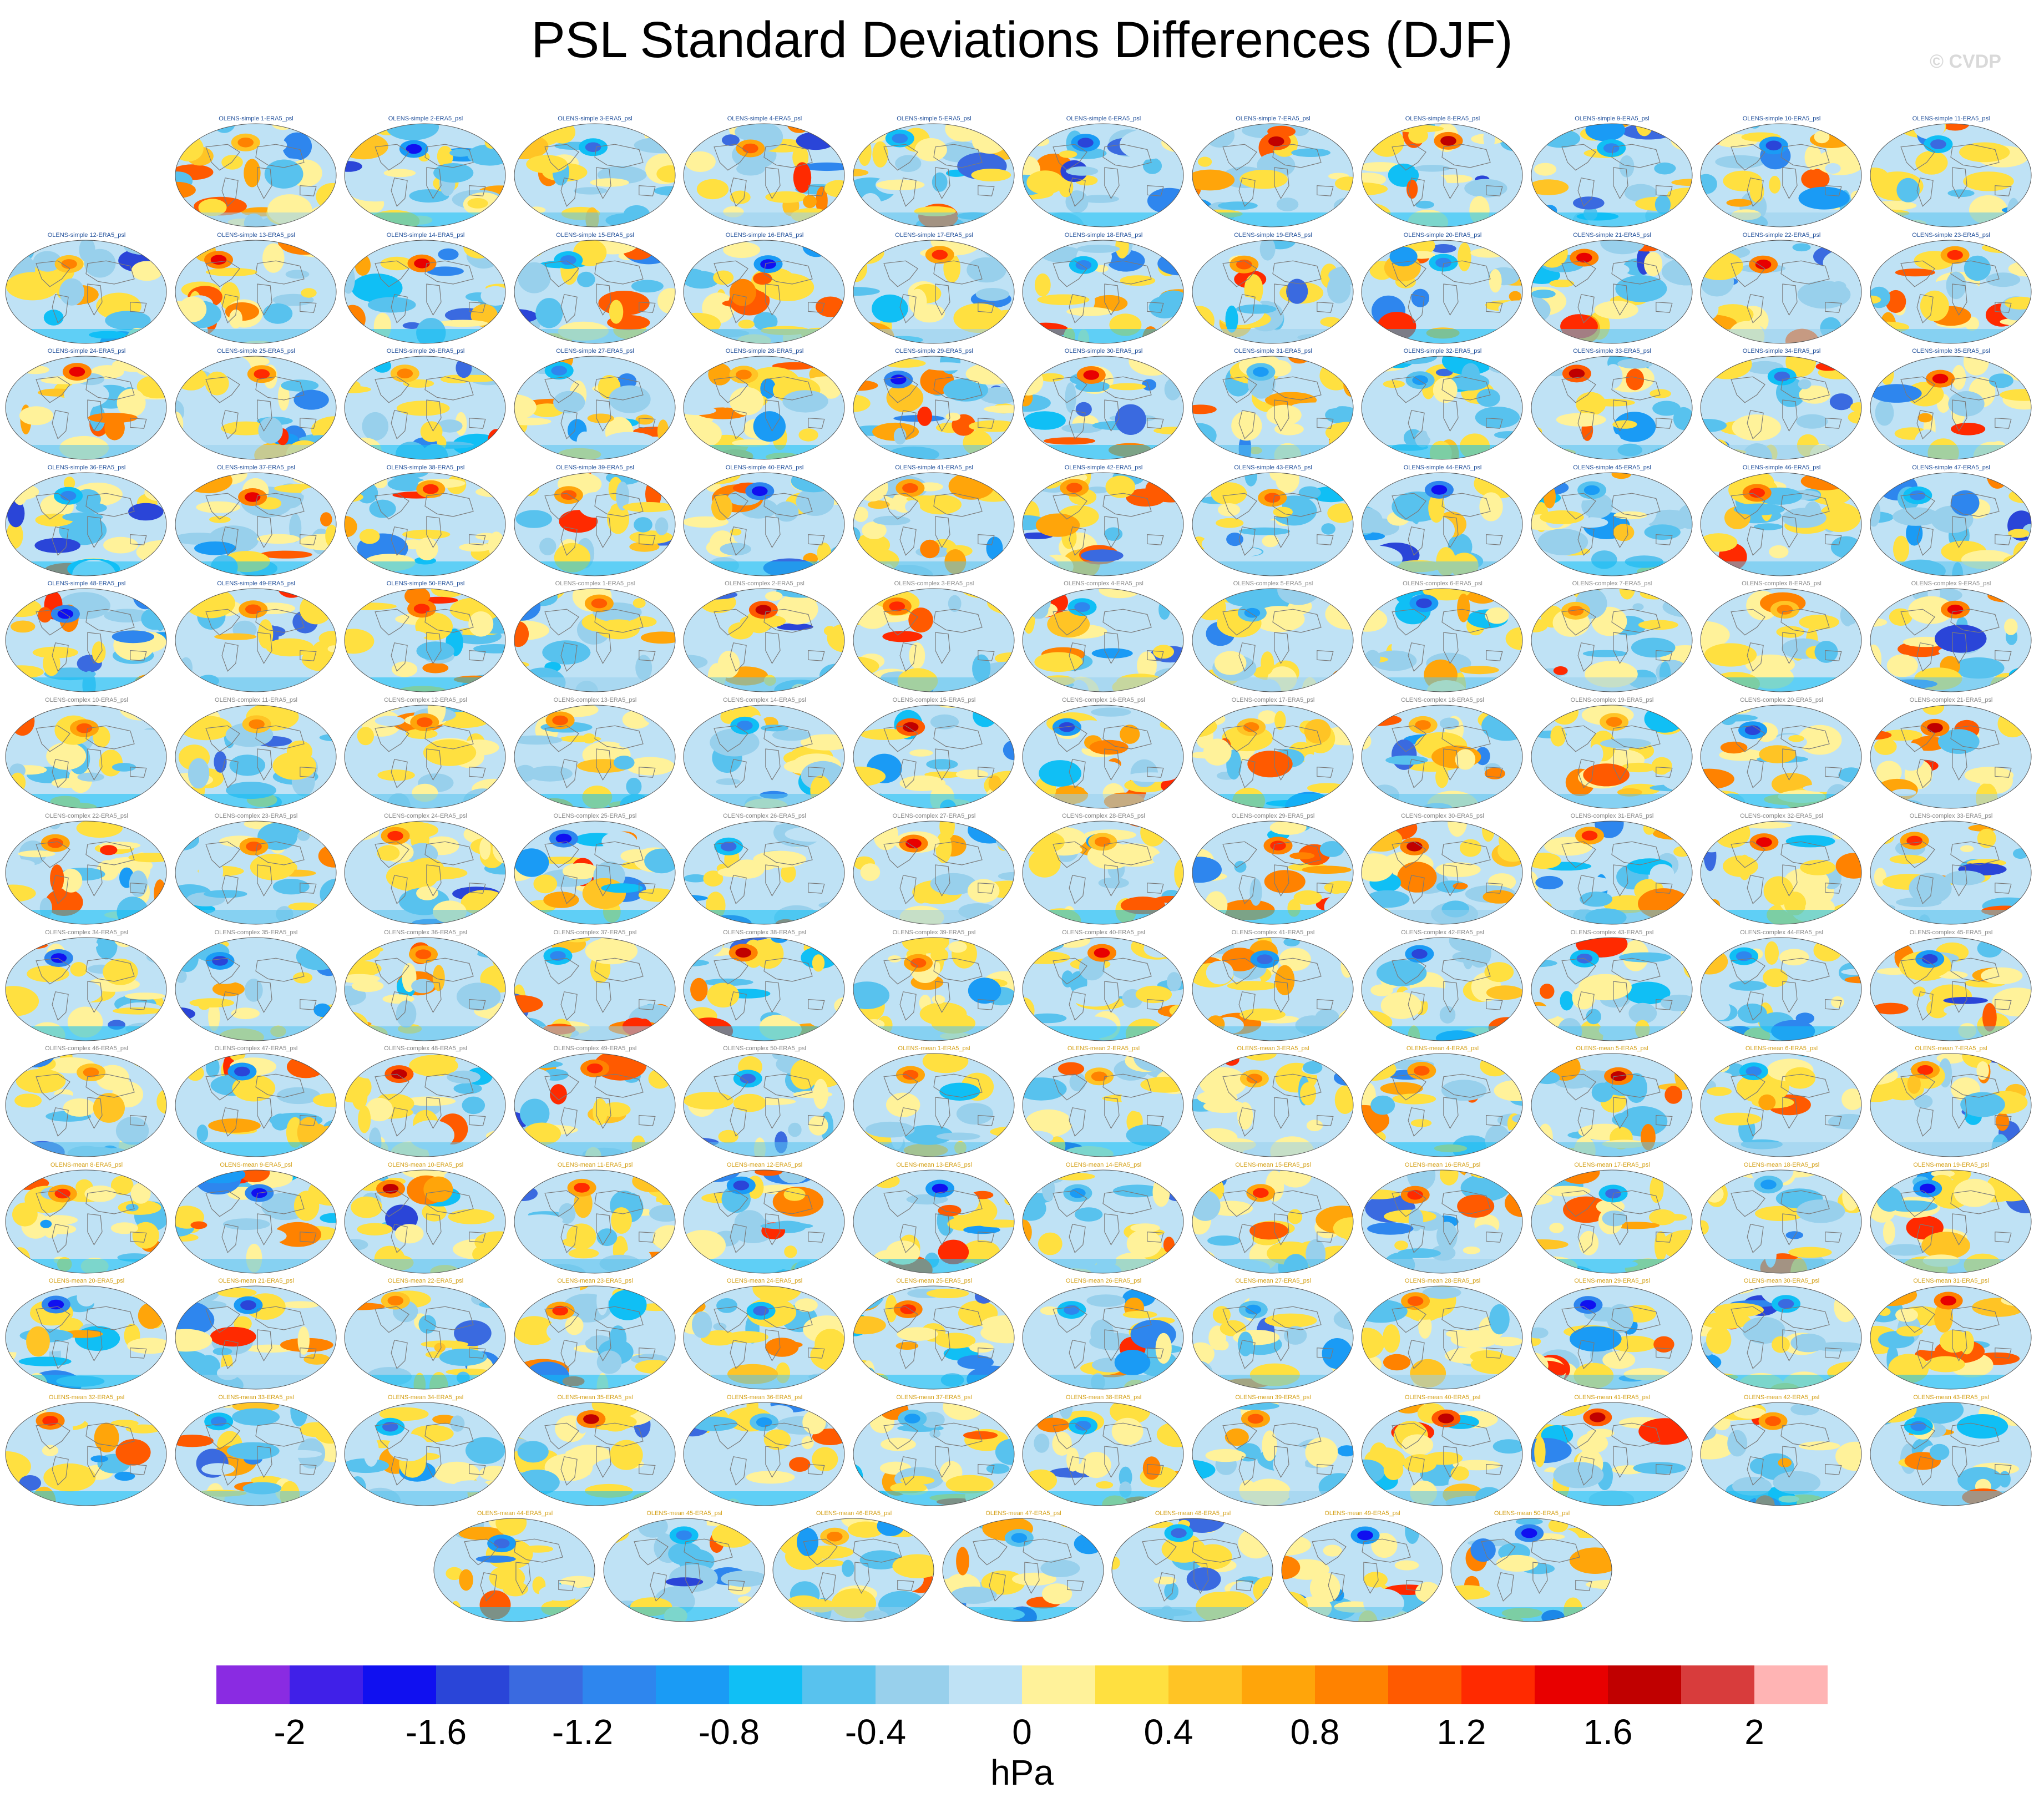 The image size is (2044, 1808). I want to click on panel-label: OLENS-complex 41-ERA5_psl, so click(1273, 932).